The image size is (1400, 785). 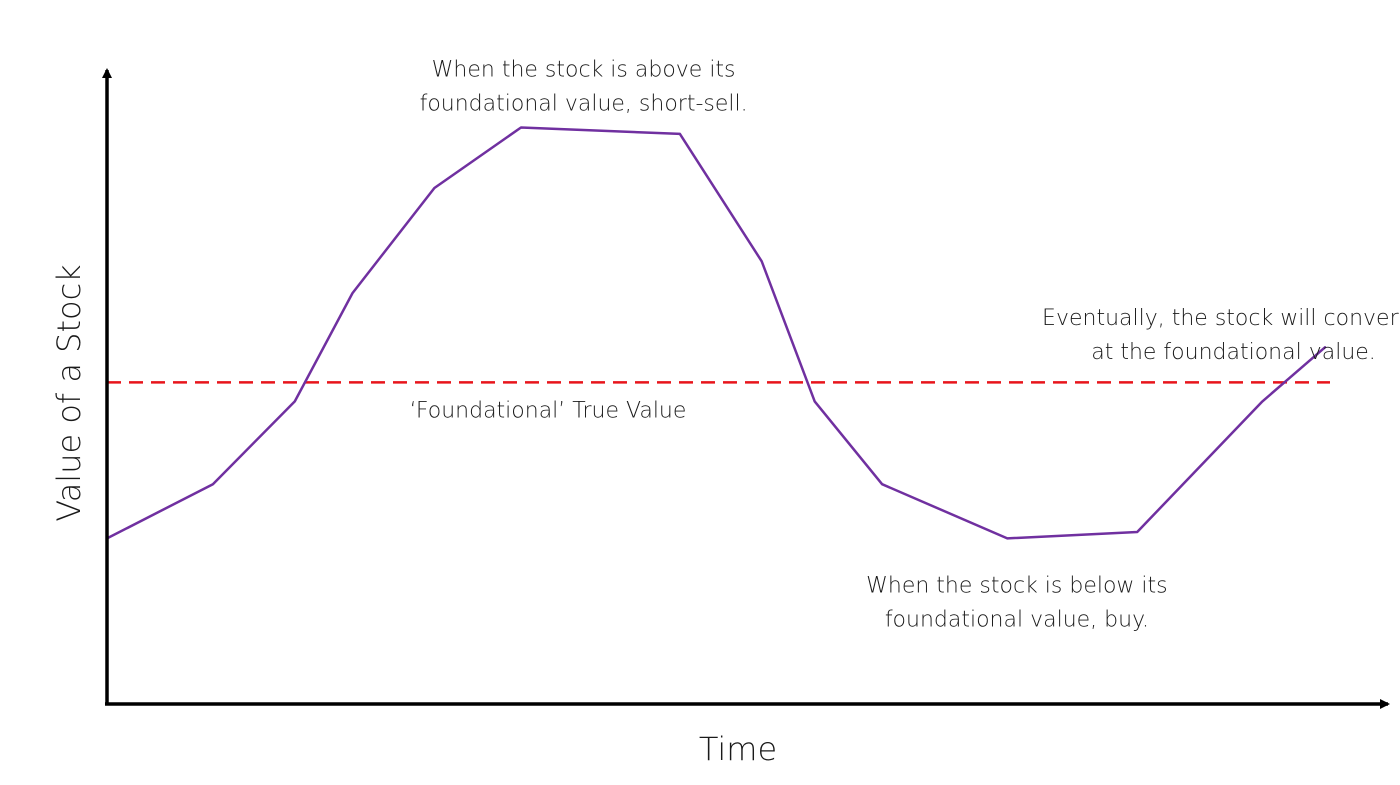 I want to click on annotation-line: at the foundational value., so click(x=1233, y=352).